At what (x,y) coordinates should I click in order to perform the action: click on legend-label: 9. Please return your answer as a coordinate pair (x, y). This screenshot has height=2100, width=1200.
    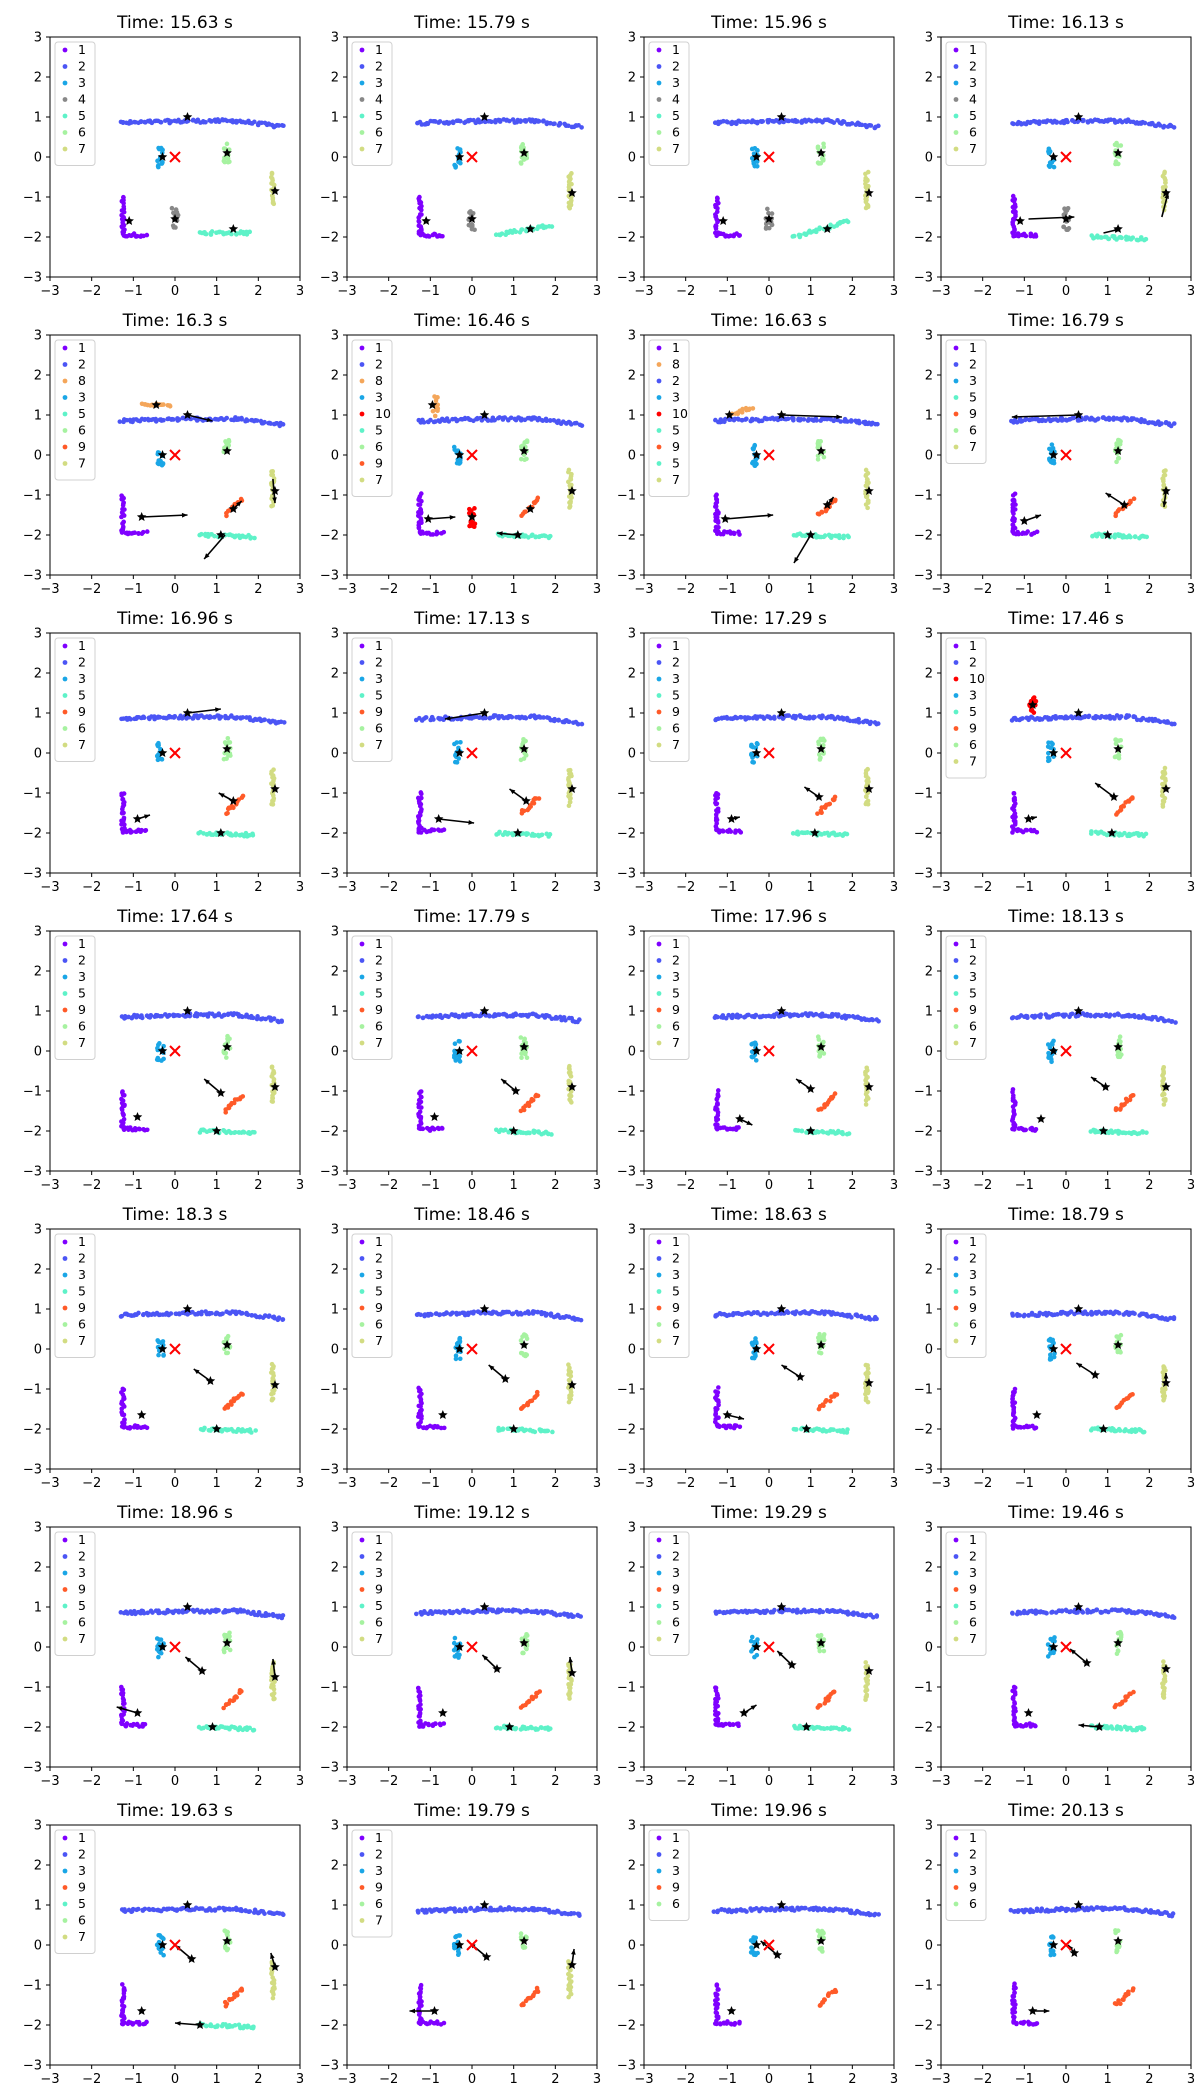
    Looking at the image, I should click on (973, 413).